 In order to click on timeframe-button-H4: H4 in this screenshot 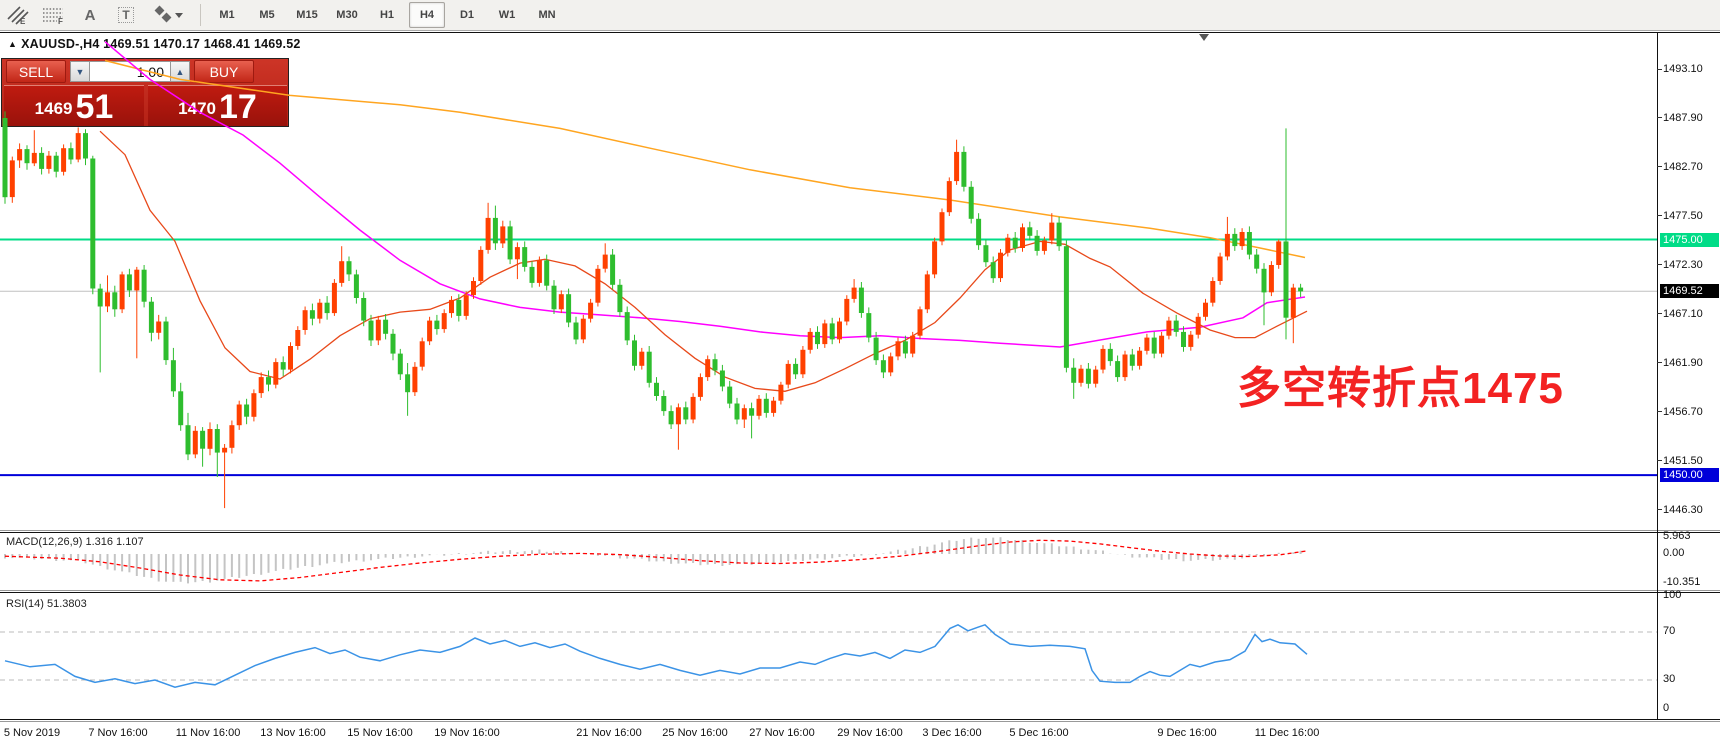, I will do `click(427, 15)`.